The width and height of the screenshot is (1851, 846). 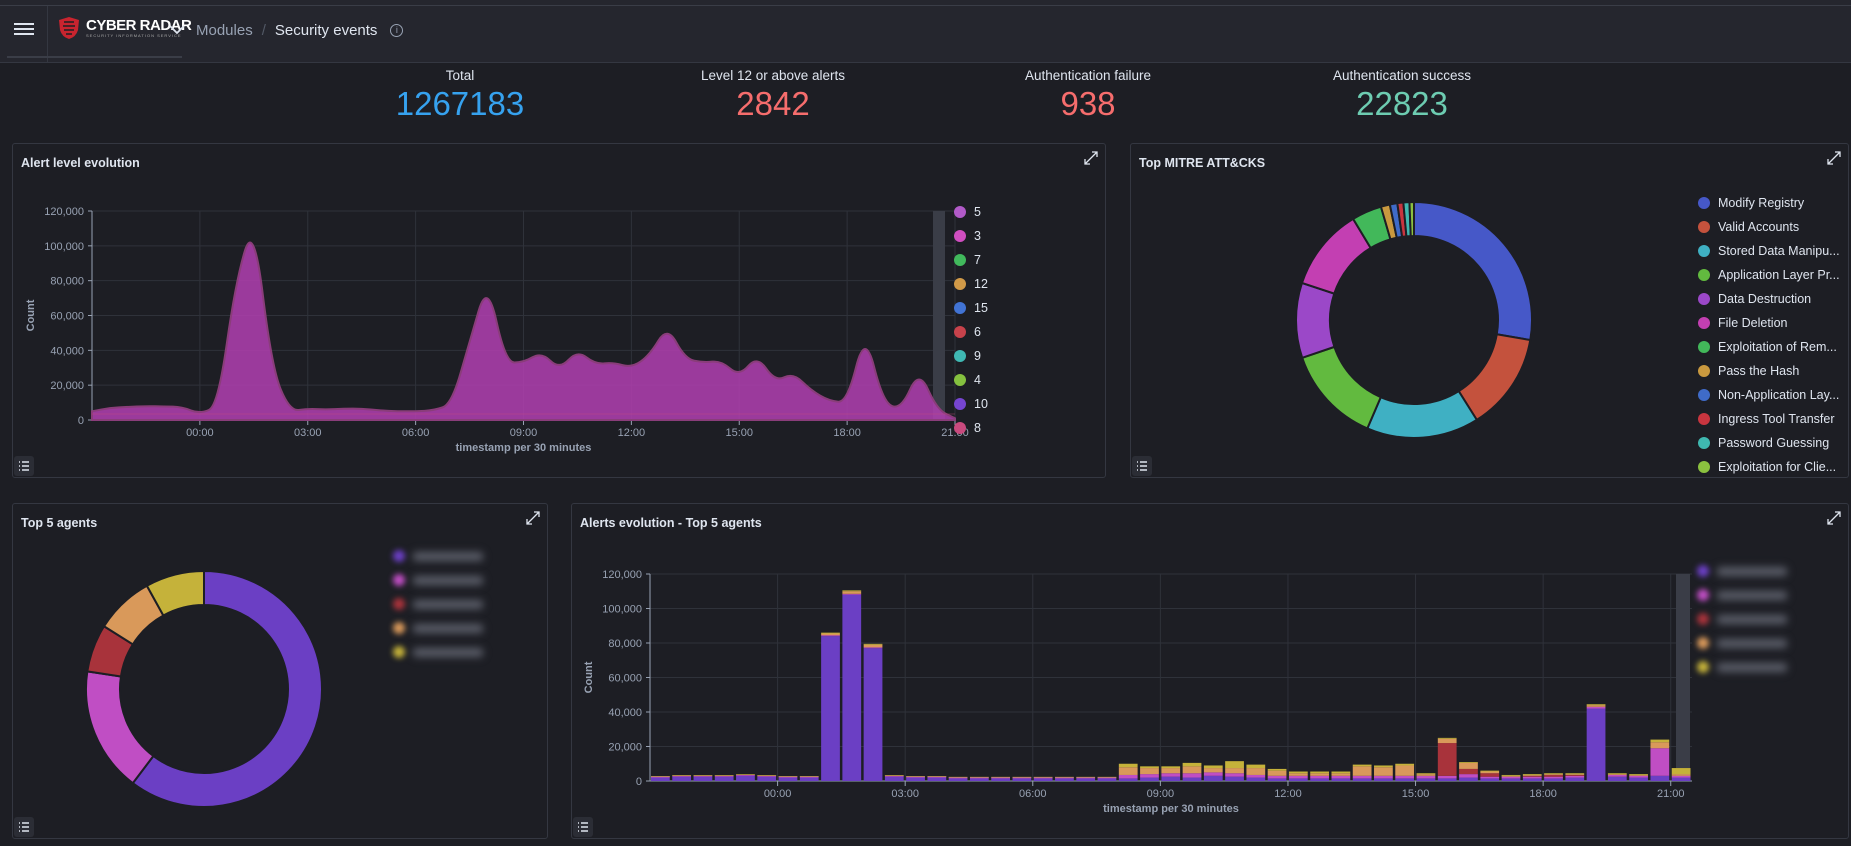 I want to click on hamburger-menu-icon, so click(x=24, y=29).